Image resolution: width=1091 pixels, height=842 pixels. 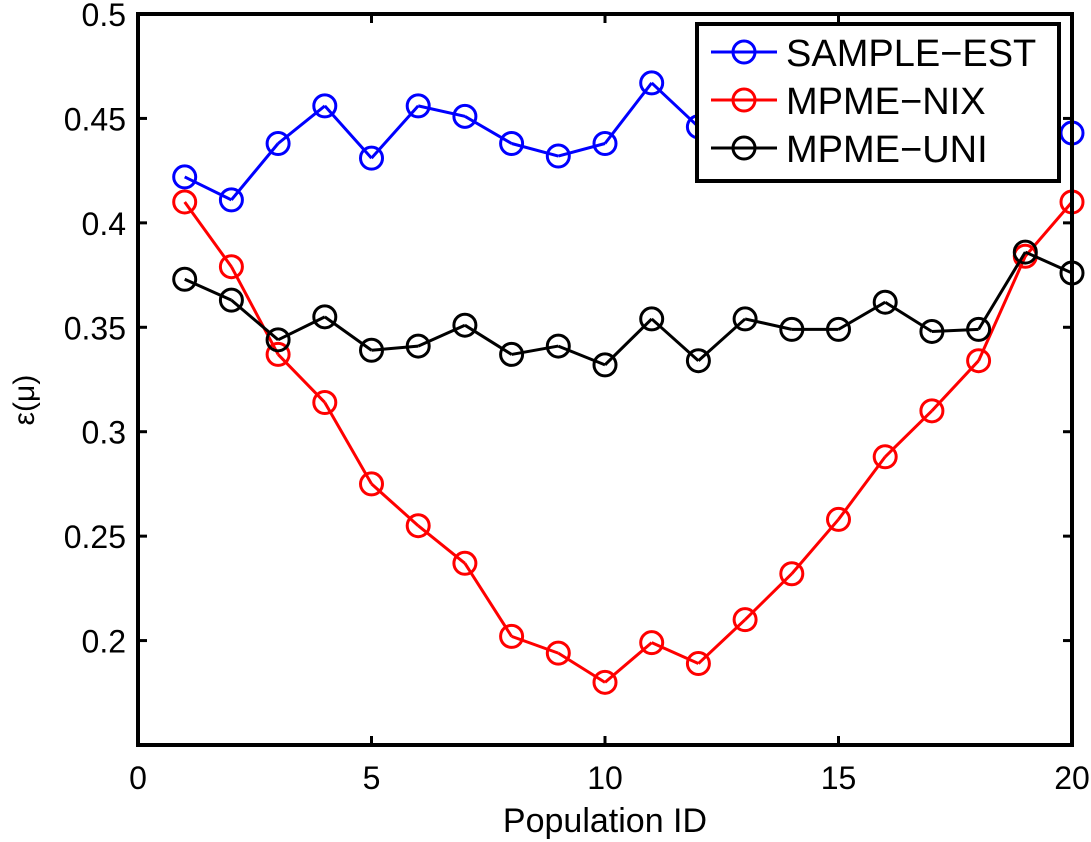 I want to click on legend-label: MPME−NIX, so click(x=886, y=102).